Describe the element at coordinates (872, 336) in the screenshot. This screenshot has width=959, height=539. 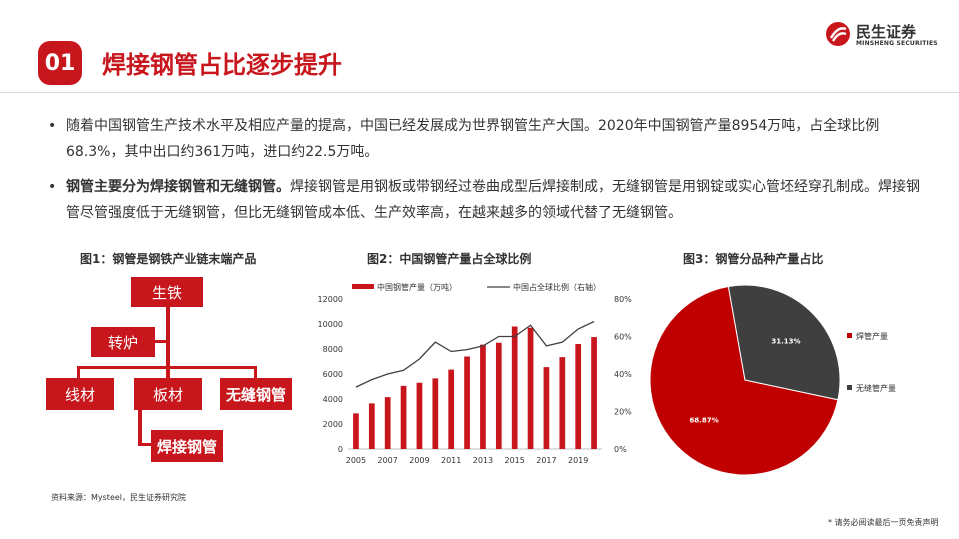
I see `legend-label: 焊管产量` at that location.